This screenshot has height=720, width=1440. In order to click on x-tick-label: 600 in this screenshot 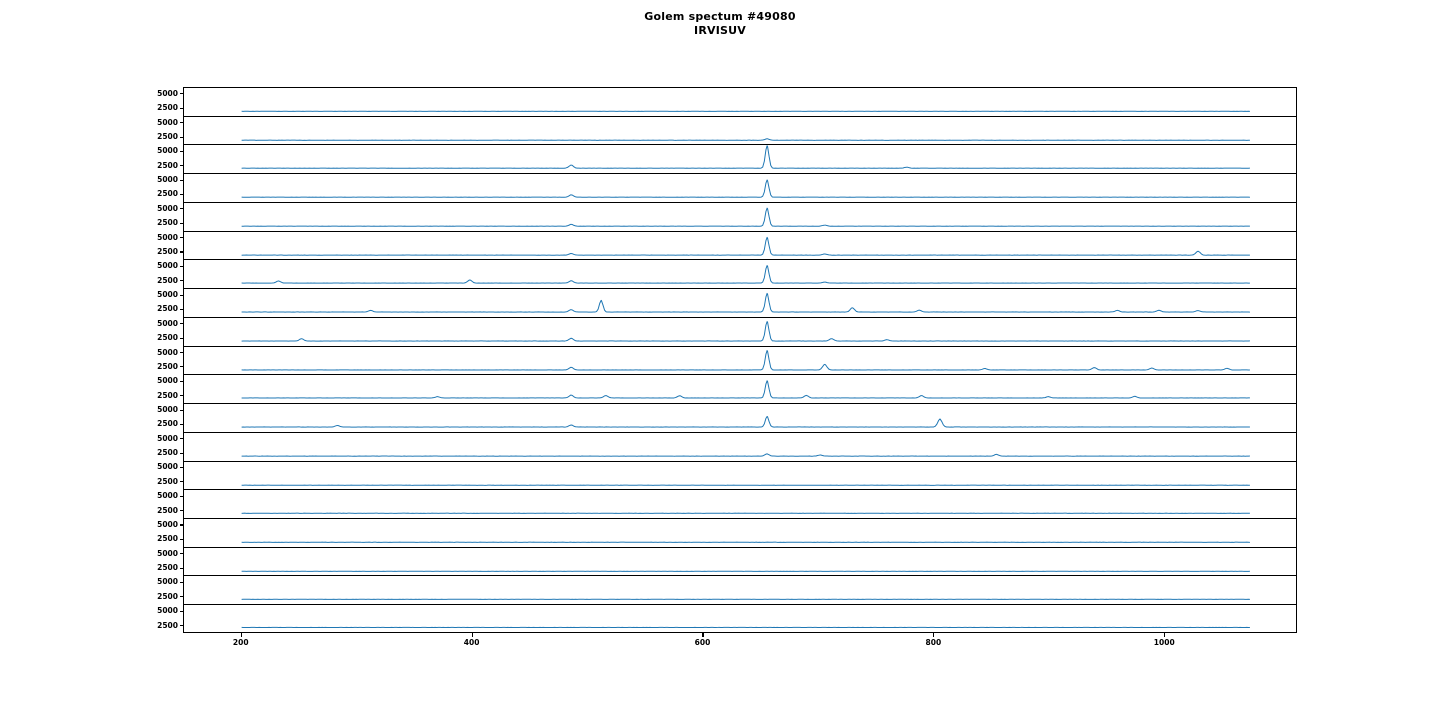, I will do `click(702, 642)`.